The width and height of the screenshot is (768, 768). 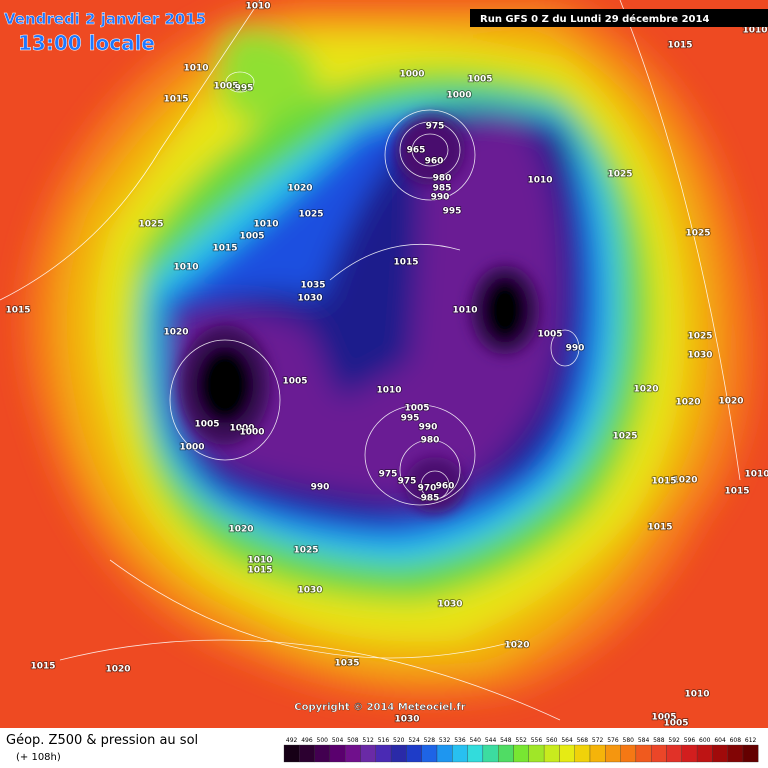 What do you see at coordinates (353, 740) in the screenshot?
I see `scale-tick-label: 508` at bounding box center [353, 740].